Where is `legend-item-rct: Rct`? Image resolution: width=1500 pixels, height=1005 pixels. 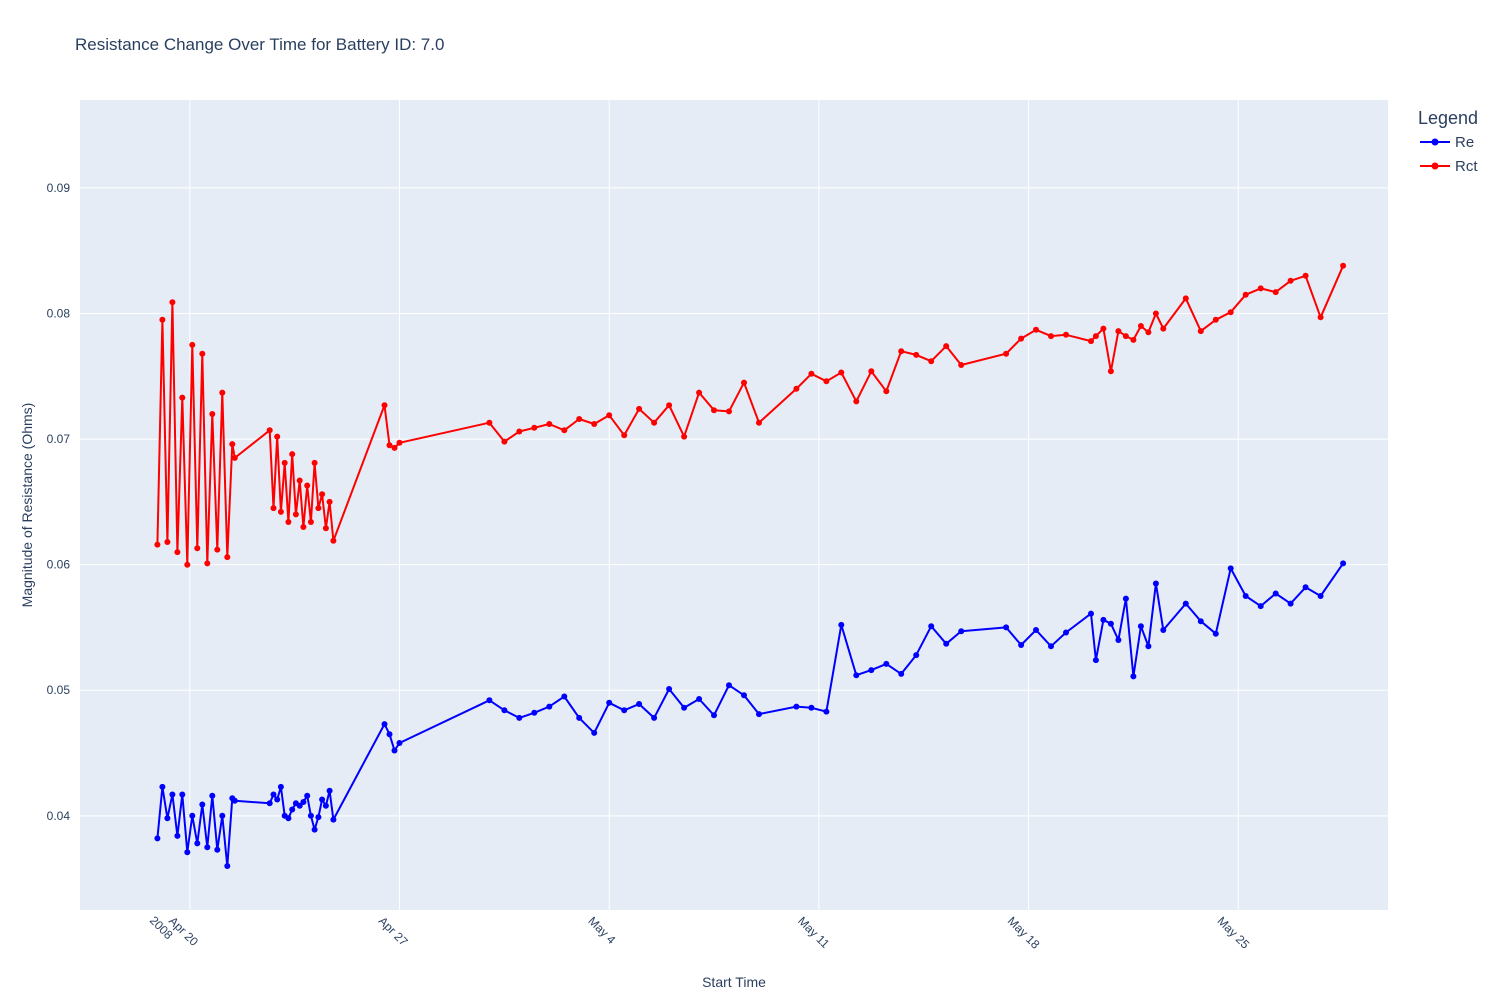
legend-item-rct: Rct is located at coordinates (1449, 166).